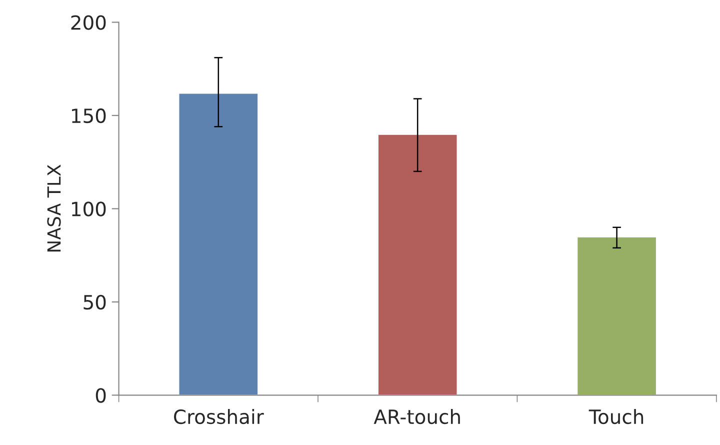 This screenshot has width=720, height=445. I want to click on y-tick-label: 200, so click(88, 22).